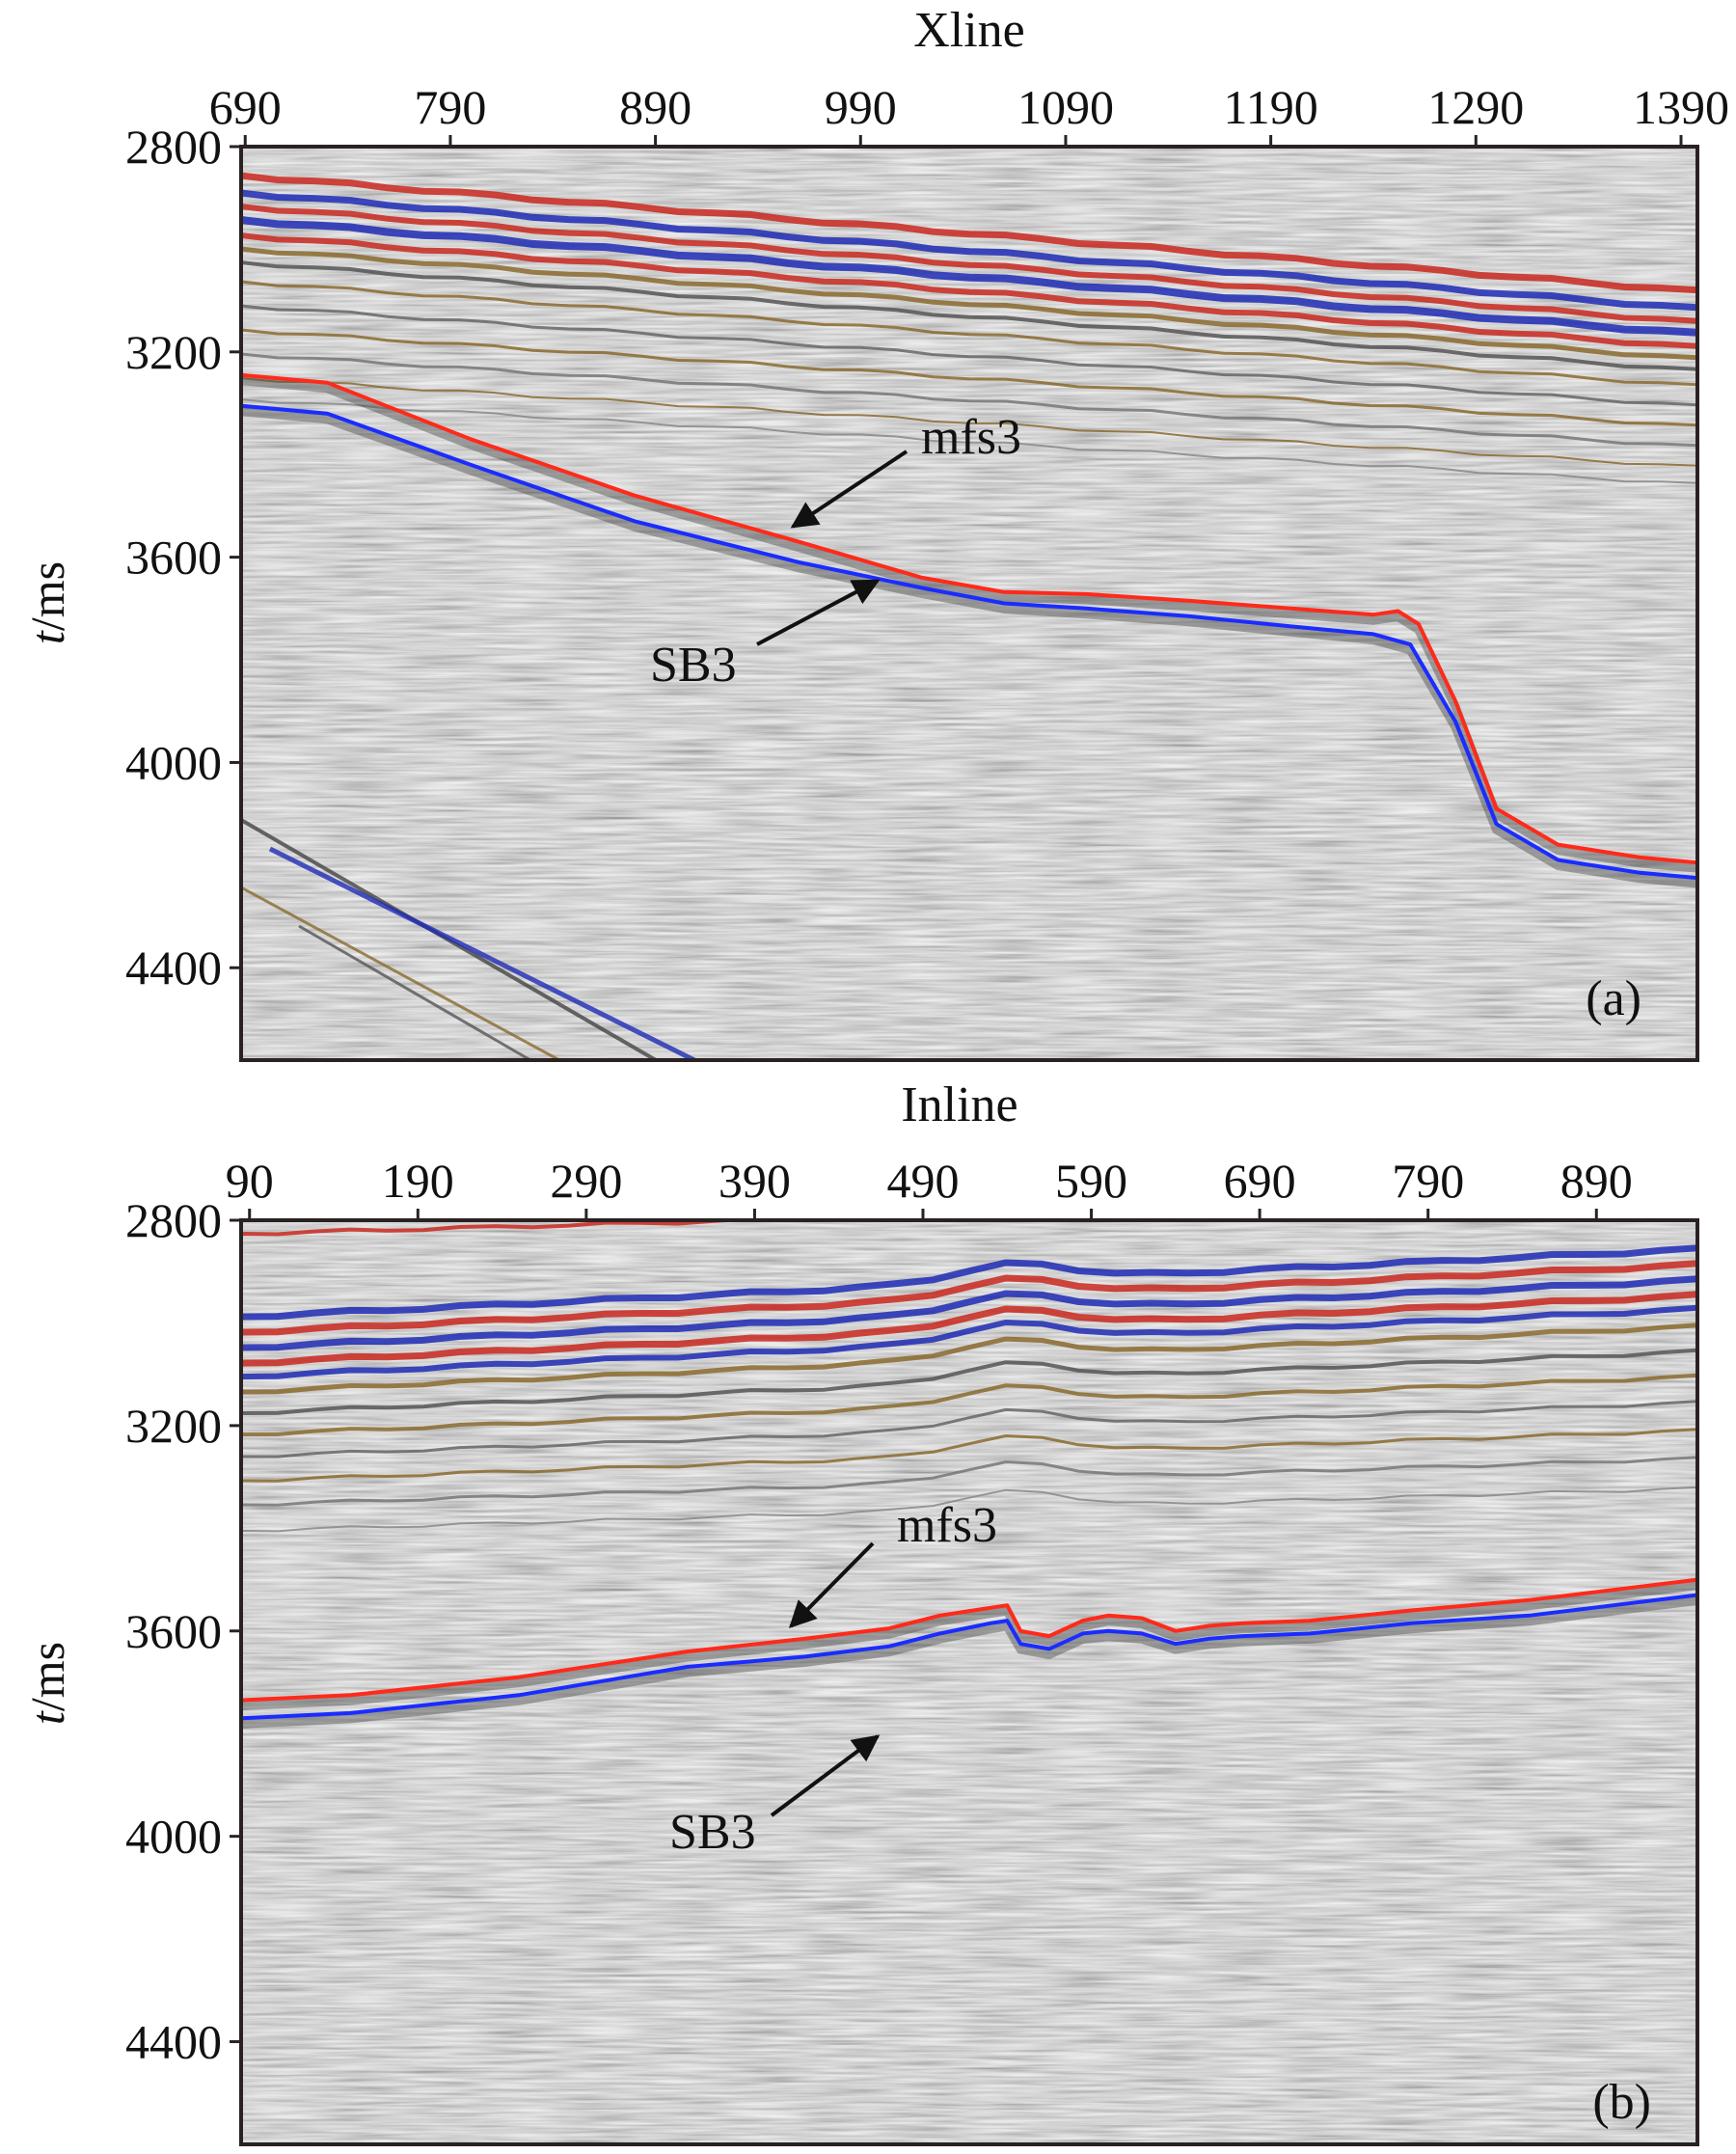  I want to click on panel-a-label: (a), so click(1613, 998).